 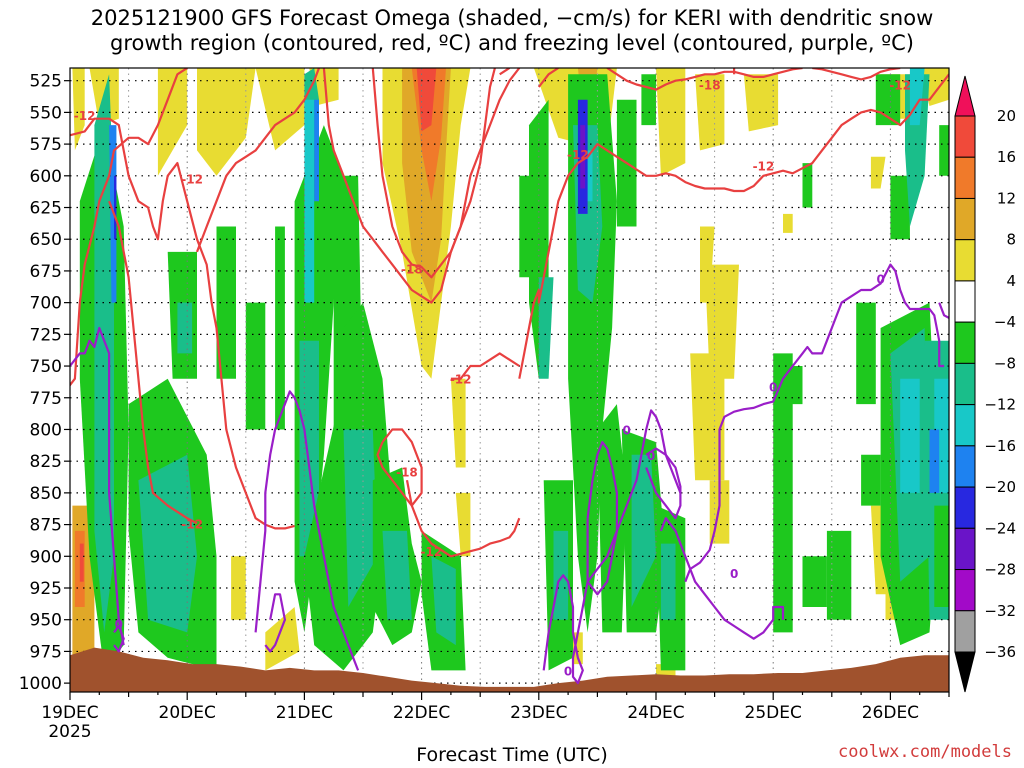 What do you see at coordinates (1005, 363) in the screenshot?
I see `colorbar-label: −8` at bounding box center [1005, 363].